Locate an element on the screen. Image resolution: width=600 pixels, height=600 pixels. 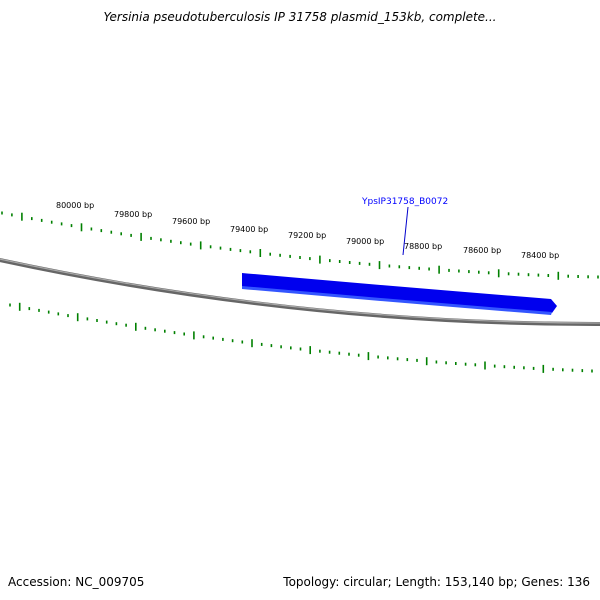
tick-label-79200: 79200 bp is located at coordinates (307, 235).